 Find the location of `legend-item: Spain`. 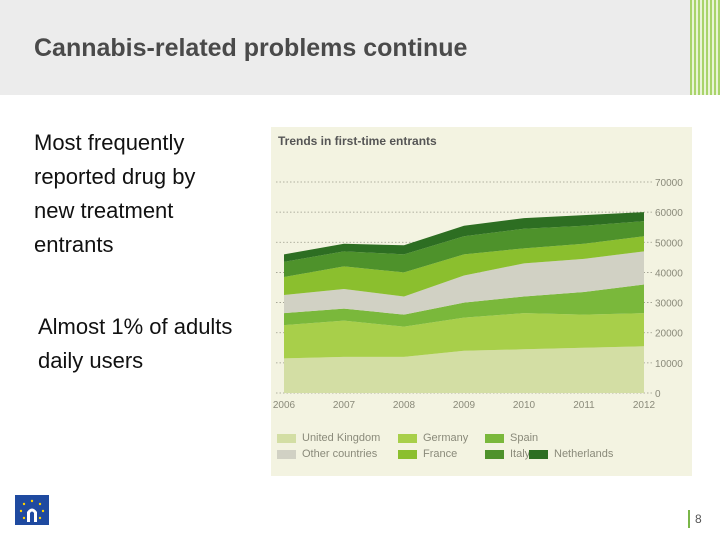

legend-item: Spain is located at coordinates (511, 438).